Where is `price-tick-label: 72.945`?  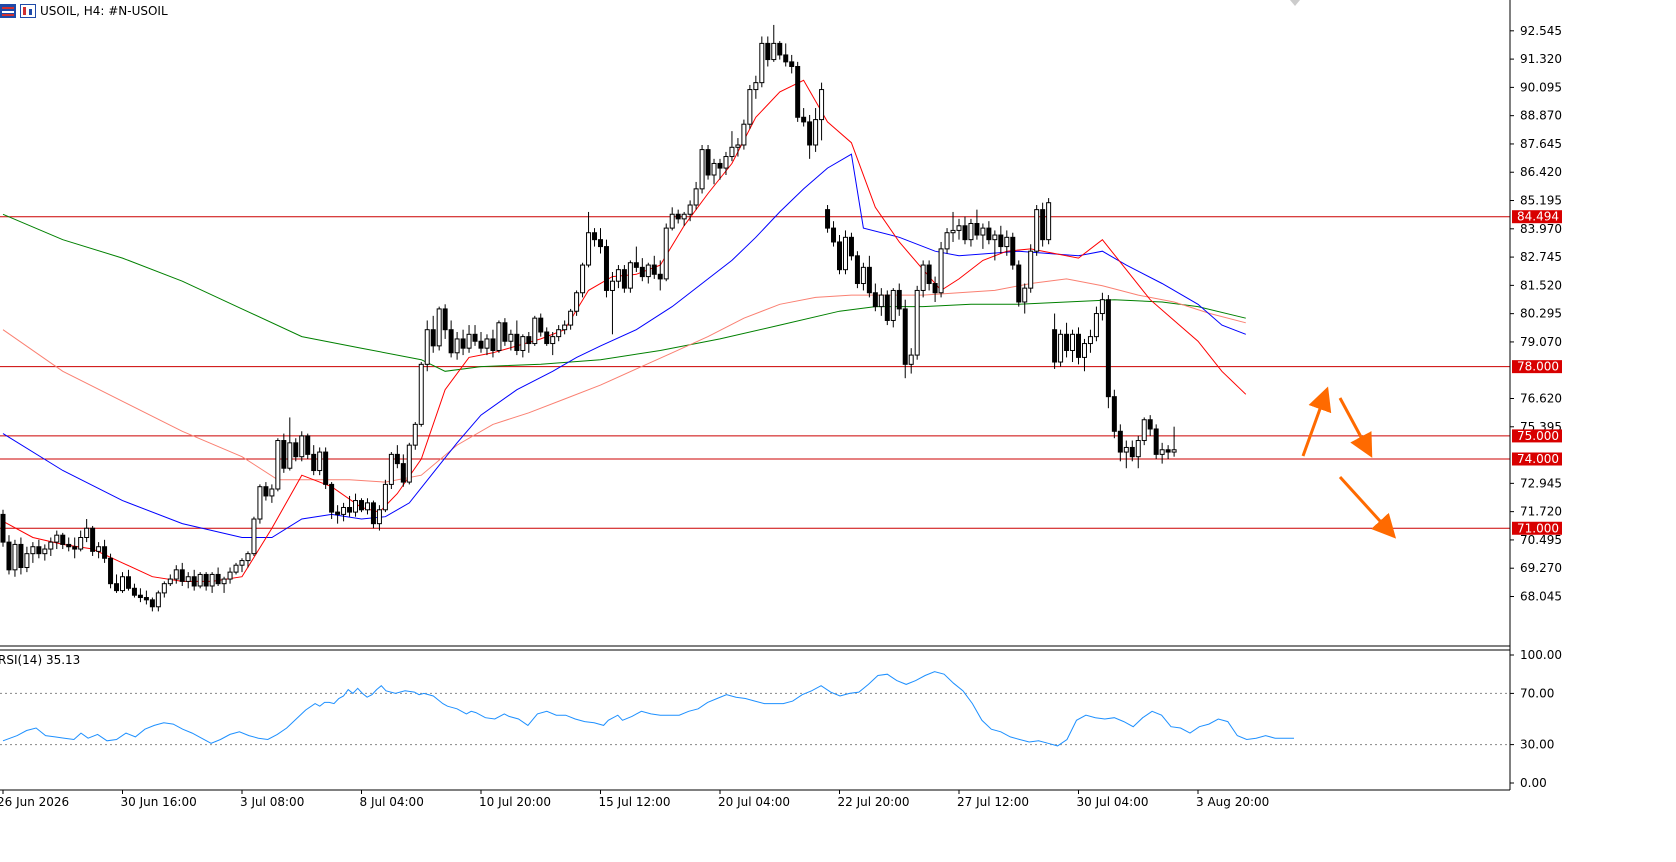 price-tick-label: 72.945 is located at coordinates (1541, 483).